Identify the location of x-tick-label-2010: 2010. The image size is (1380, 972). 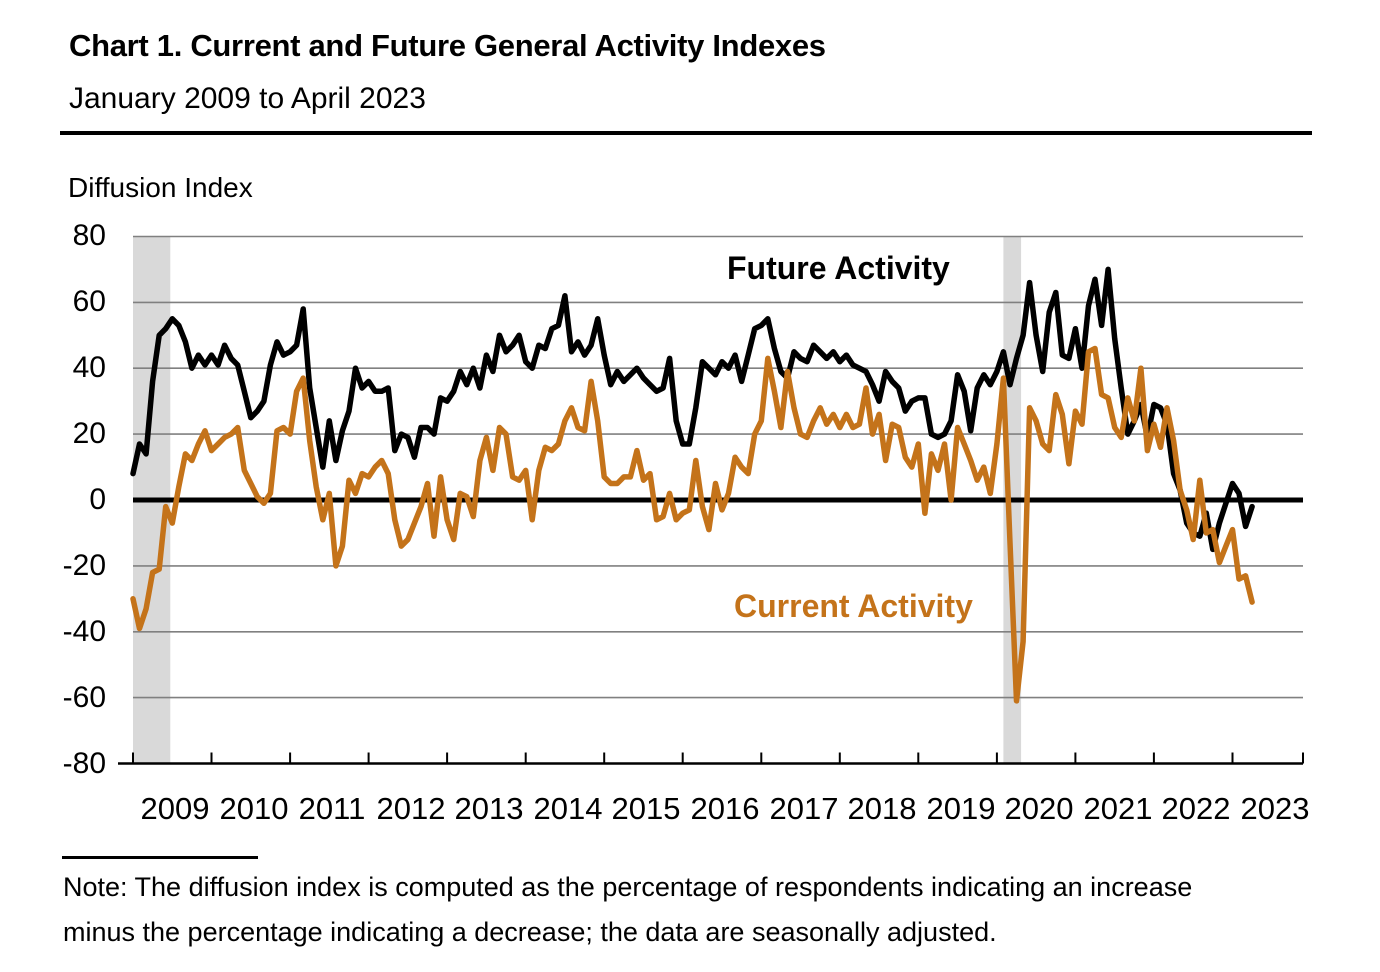
(254, 808).